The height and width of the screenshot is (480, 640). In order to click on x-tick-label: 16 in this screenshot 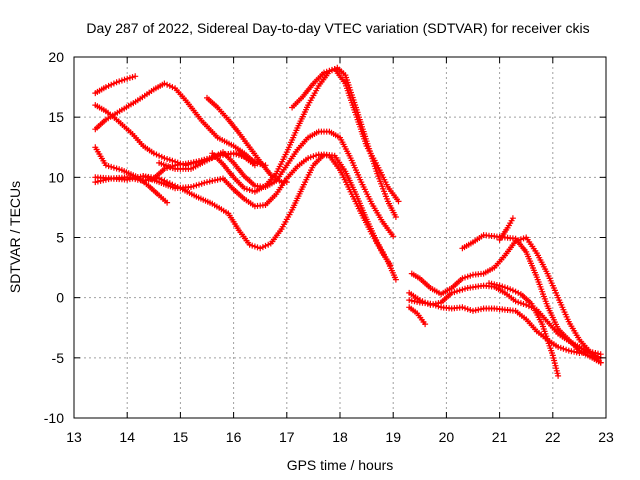, I will do `click(234, 437)`.